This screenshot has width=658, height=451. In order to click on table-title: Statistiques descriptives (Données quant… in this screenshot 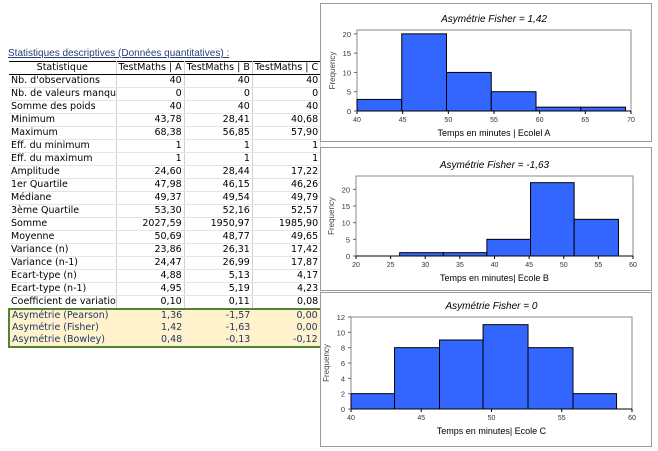, I will do `click(119, 53)`.